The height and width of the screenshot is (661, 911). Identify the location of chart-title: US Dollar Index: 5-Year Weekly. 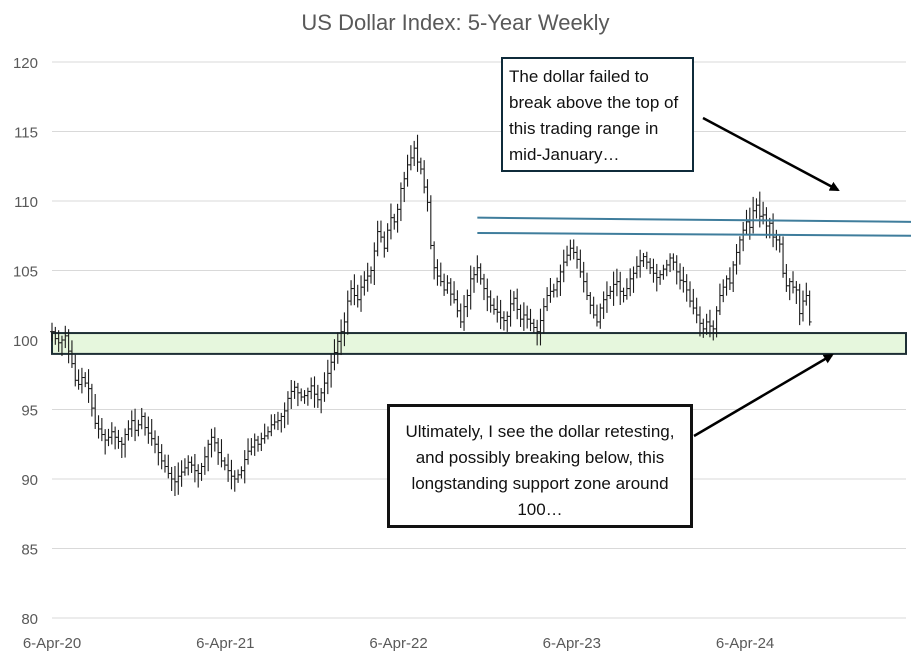
(455, 22).